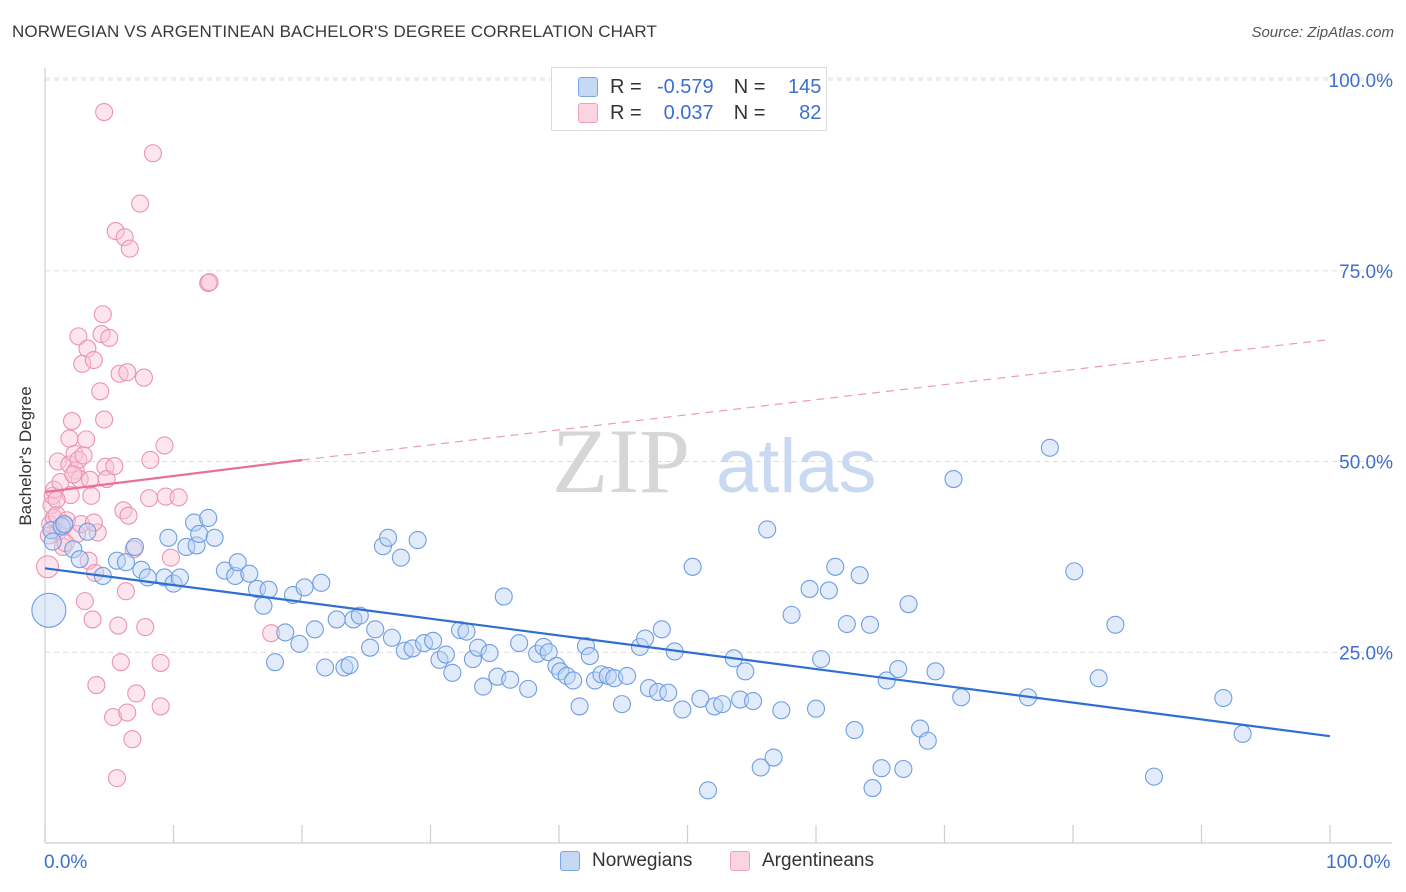 The width and height of the screenshot is (1406, 892). What do you see at coordinates (626, 112) in the screenshot?
I see `r-label: R =` at bounding box center [626, 112].